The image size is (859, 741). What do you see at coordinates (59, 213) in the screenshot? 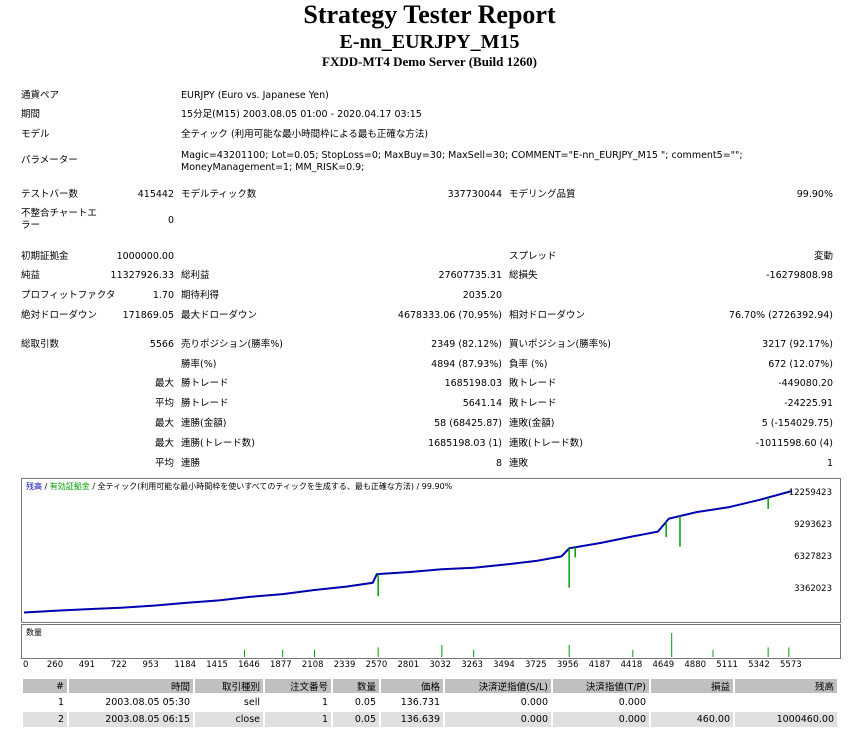
I see `mismatch-label-1: 不整合チャートエ` at bounding box center [59, 213].